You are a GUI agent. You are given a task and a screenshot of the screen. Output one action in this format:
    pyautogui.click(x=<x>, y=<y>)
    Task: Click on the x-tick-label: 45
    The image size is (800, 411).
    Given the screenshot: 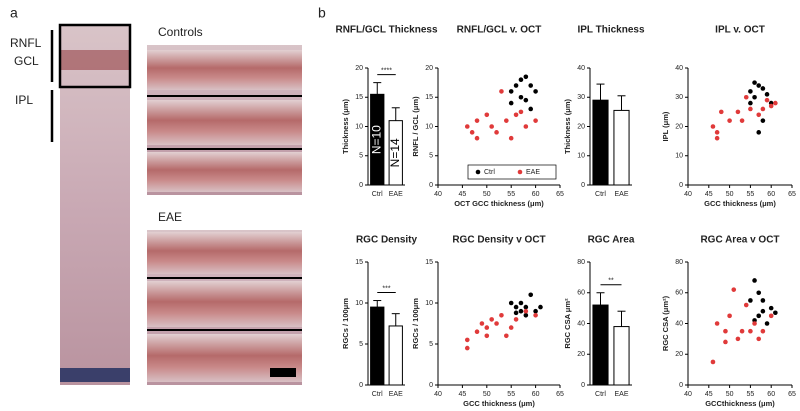 What is the action you would take?
    pyautogui.click(x=709, y=194)
    